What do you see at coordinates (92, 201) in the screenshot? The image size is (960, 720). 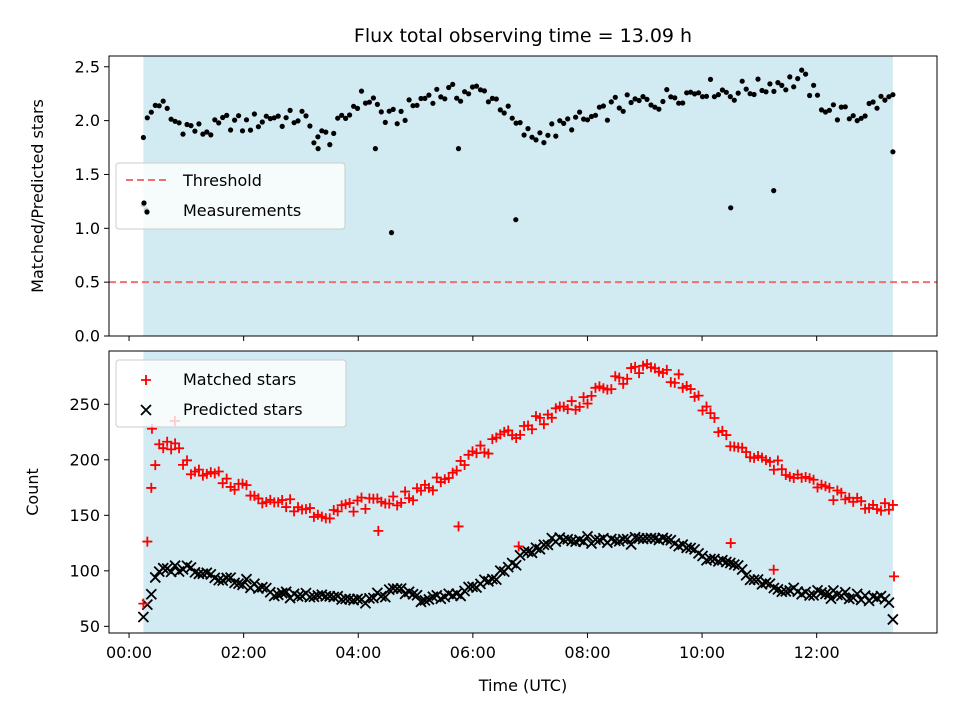 I see `top-y-ticks: 0.0 0.5 1.0 1.5 2.0 2.5` at bounding box center [92, 201].